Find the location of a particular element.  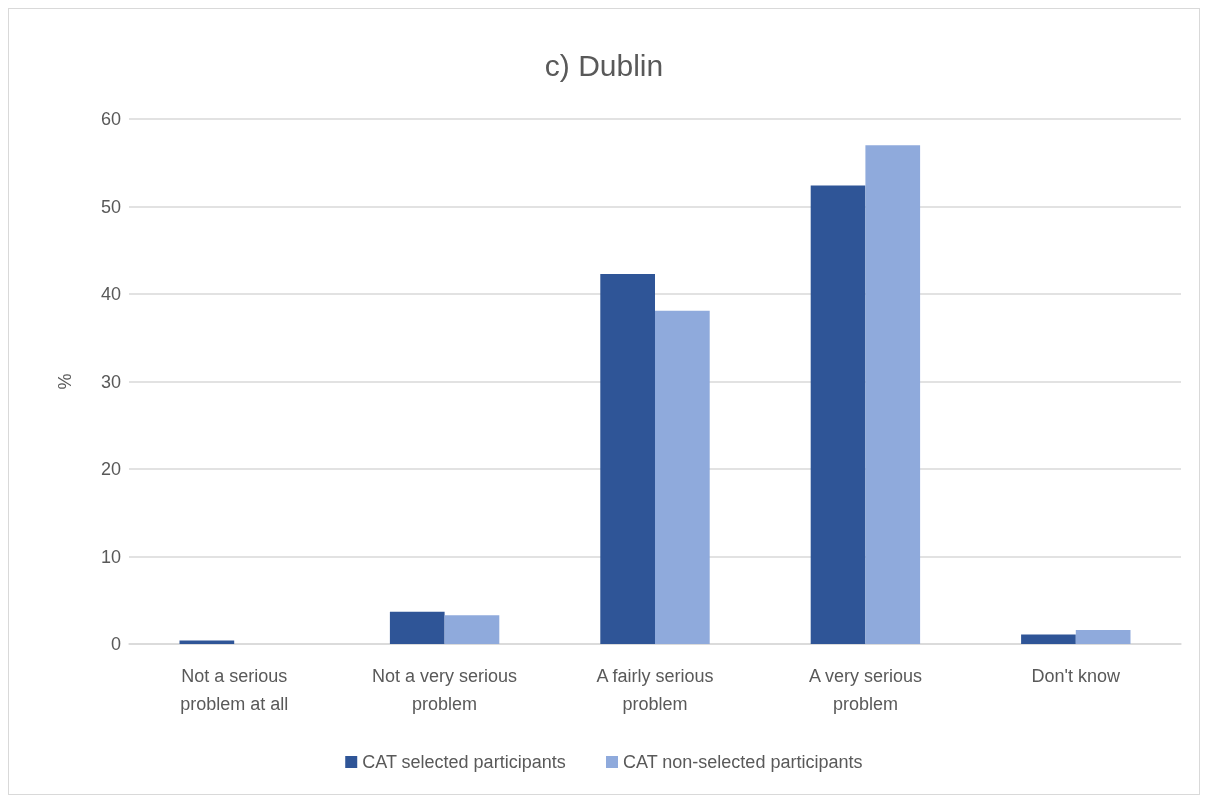

y-tick-label: 10 is located at coordinates (110, 556).